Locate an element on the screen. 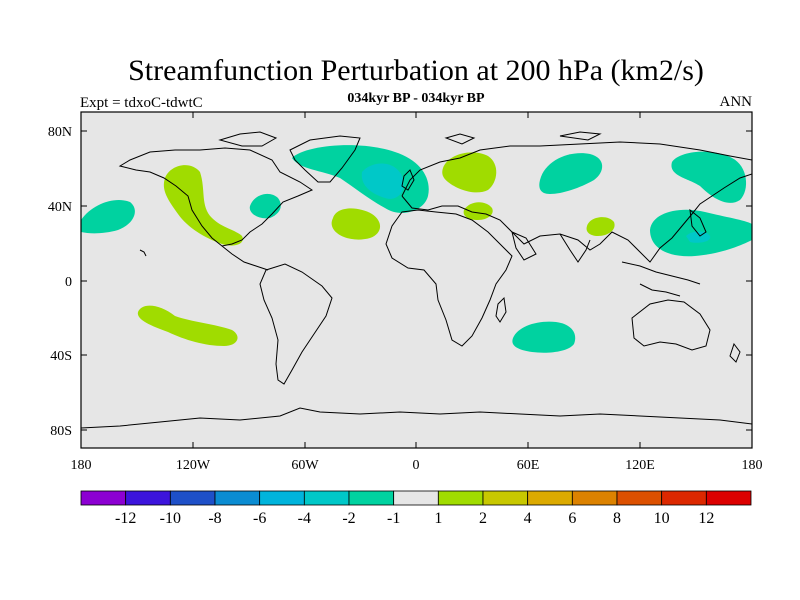  lon-tick-label: 120E is located at coordinates (640, 465).